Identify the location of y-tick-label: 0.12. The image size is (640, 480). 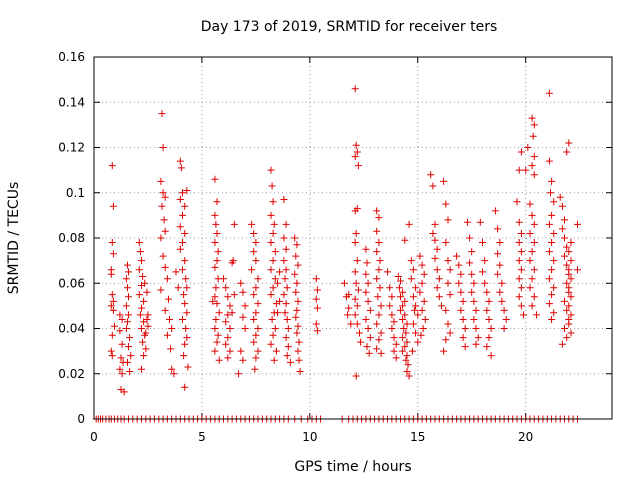
(71, 148).